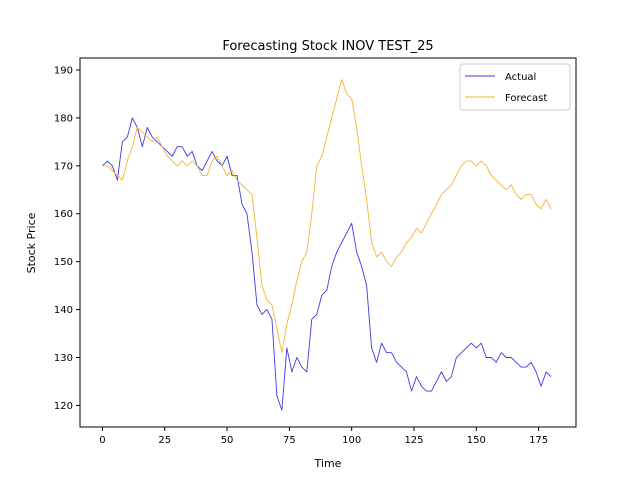 The width and height of the screenshot is (640, 480). I want to click on y-tick-label: 160, so click(63, 214).